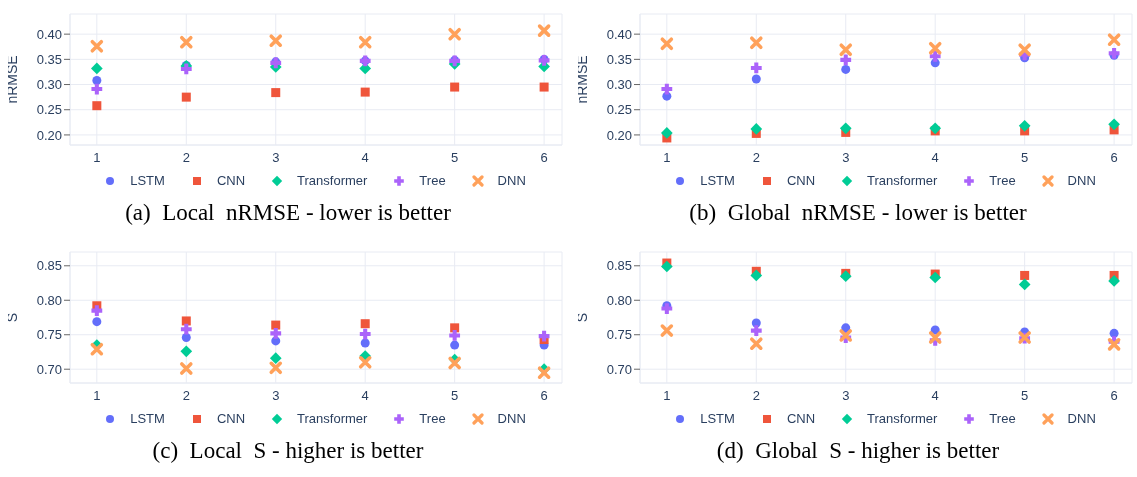 This screenshot has width=1137, height=477. Describe the element at coordinates (49, 59) in the screenshot. I see `y-tick-label: 0.35` at that location.